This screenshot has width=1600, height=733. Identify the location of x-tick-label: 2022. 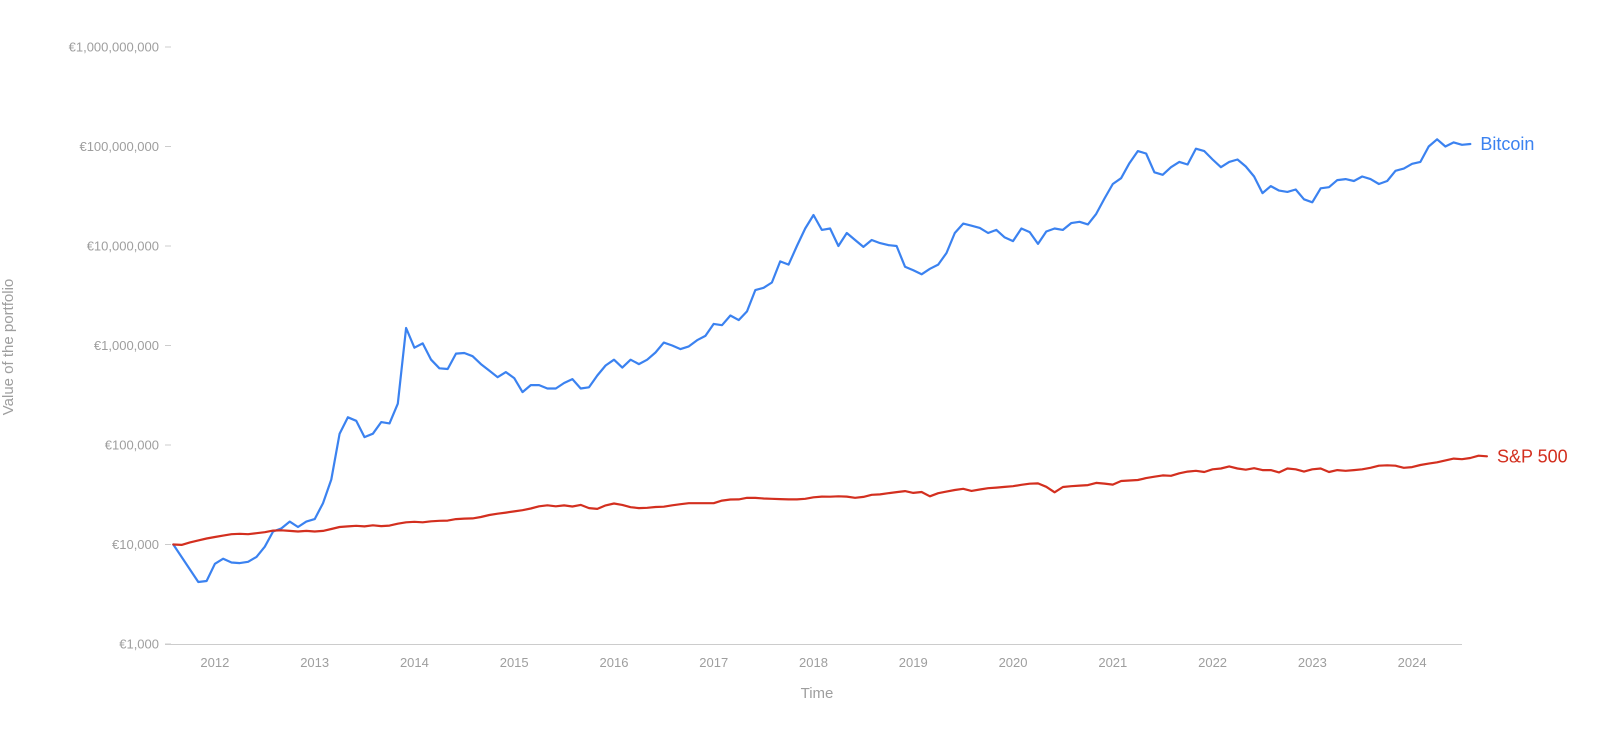
(1212, 662).